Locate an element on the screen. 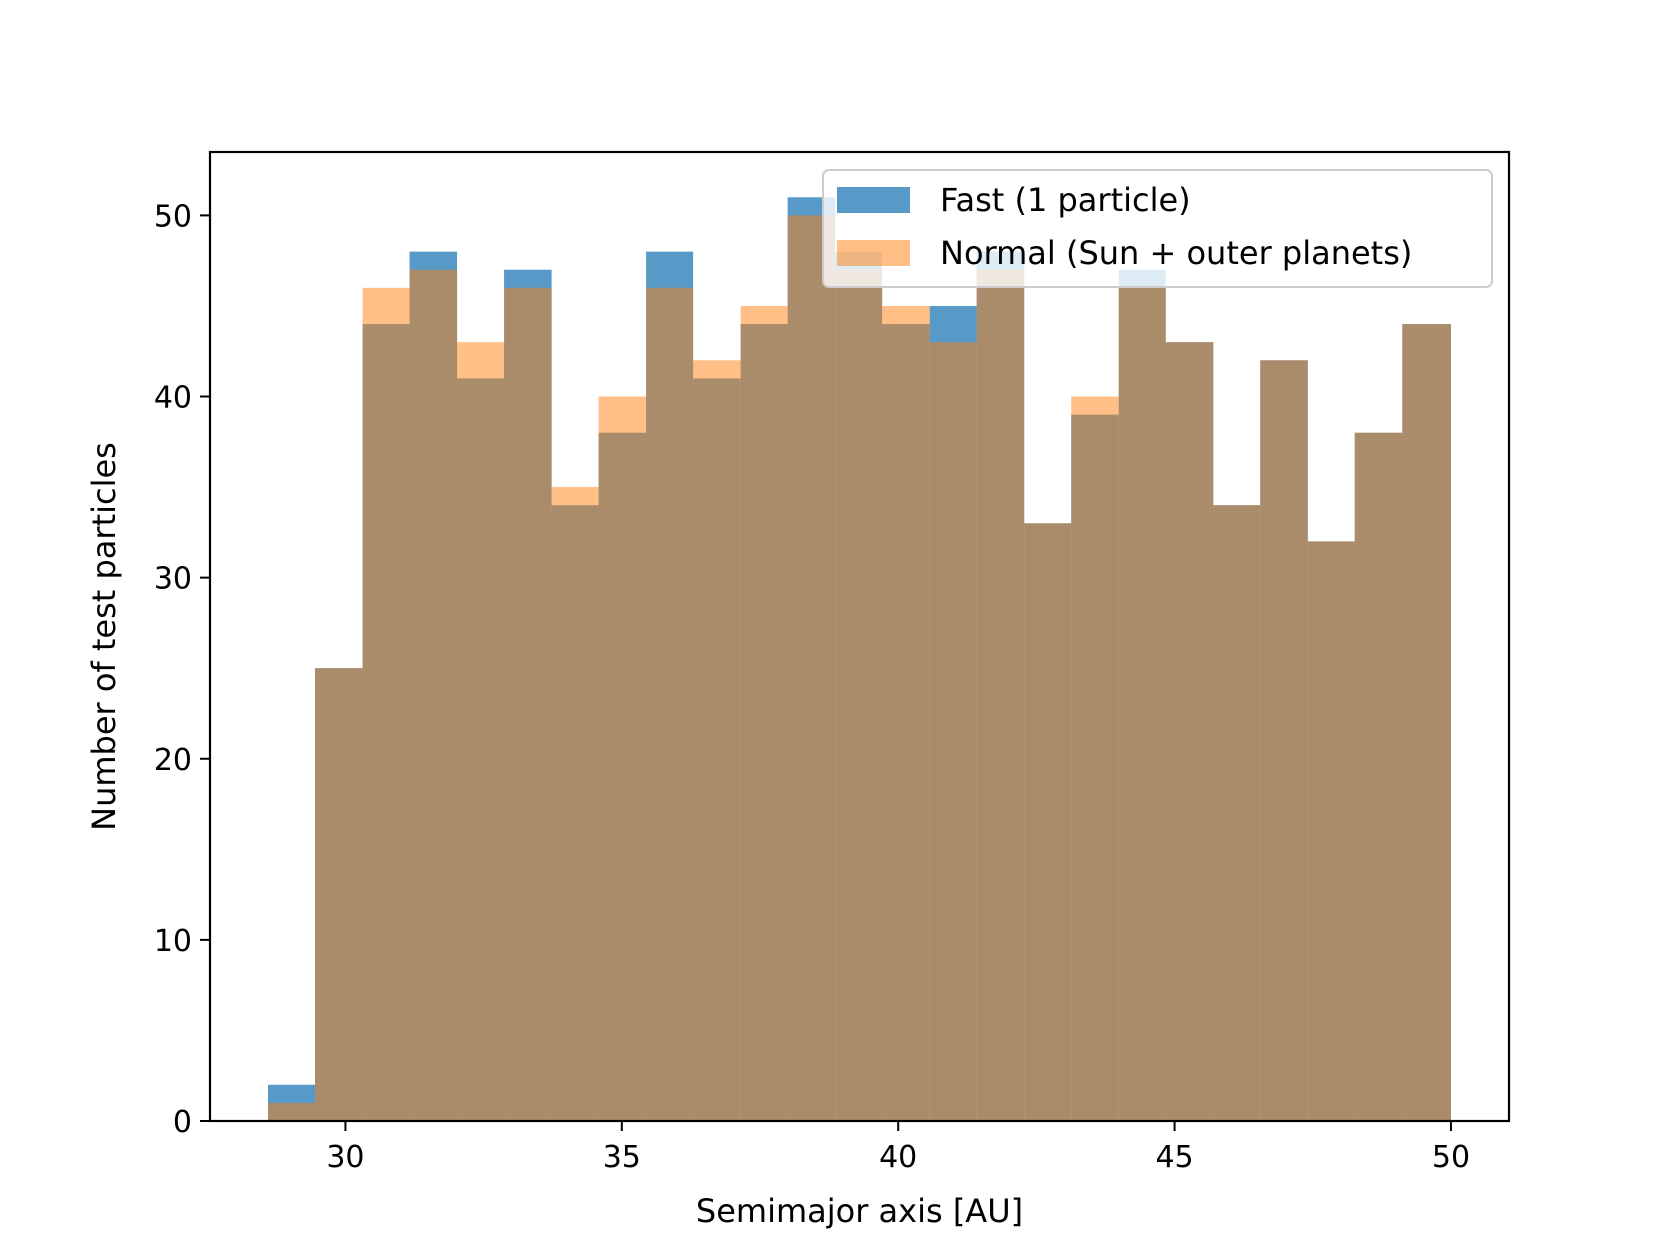 The width and height of the screenshot is (1660, 1245). x-tick-label: 35 is located at coordinates (622, 1157).